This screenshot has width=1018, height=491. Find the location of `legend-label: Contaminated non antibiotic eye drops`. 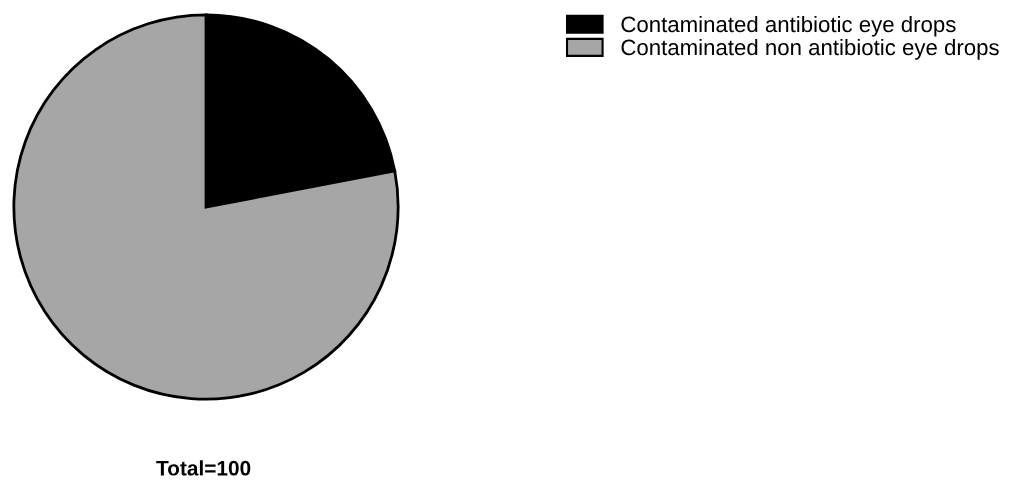

legend-label: Contaminated non antibiotic eye drops is located at coordinates (810, 49).